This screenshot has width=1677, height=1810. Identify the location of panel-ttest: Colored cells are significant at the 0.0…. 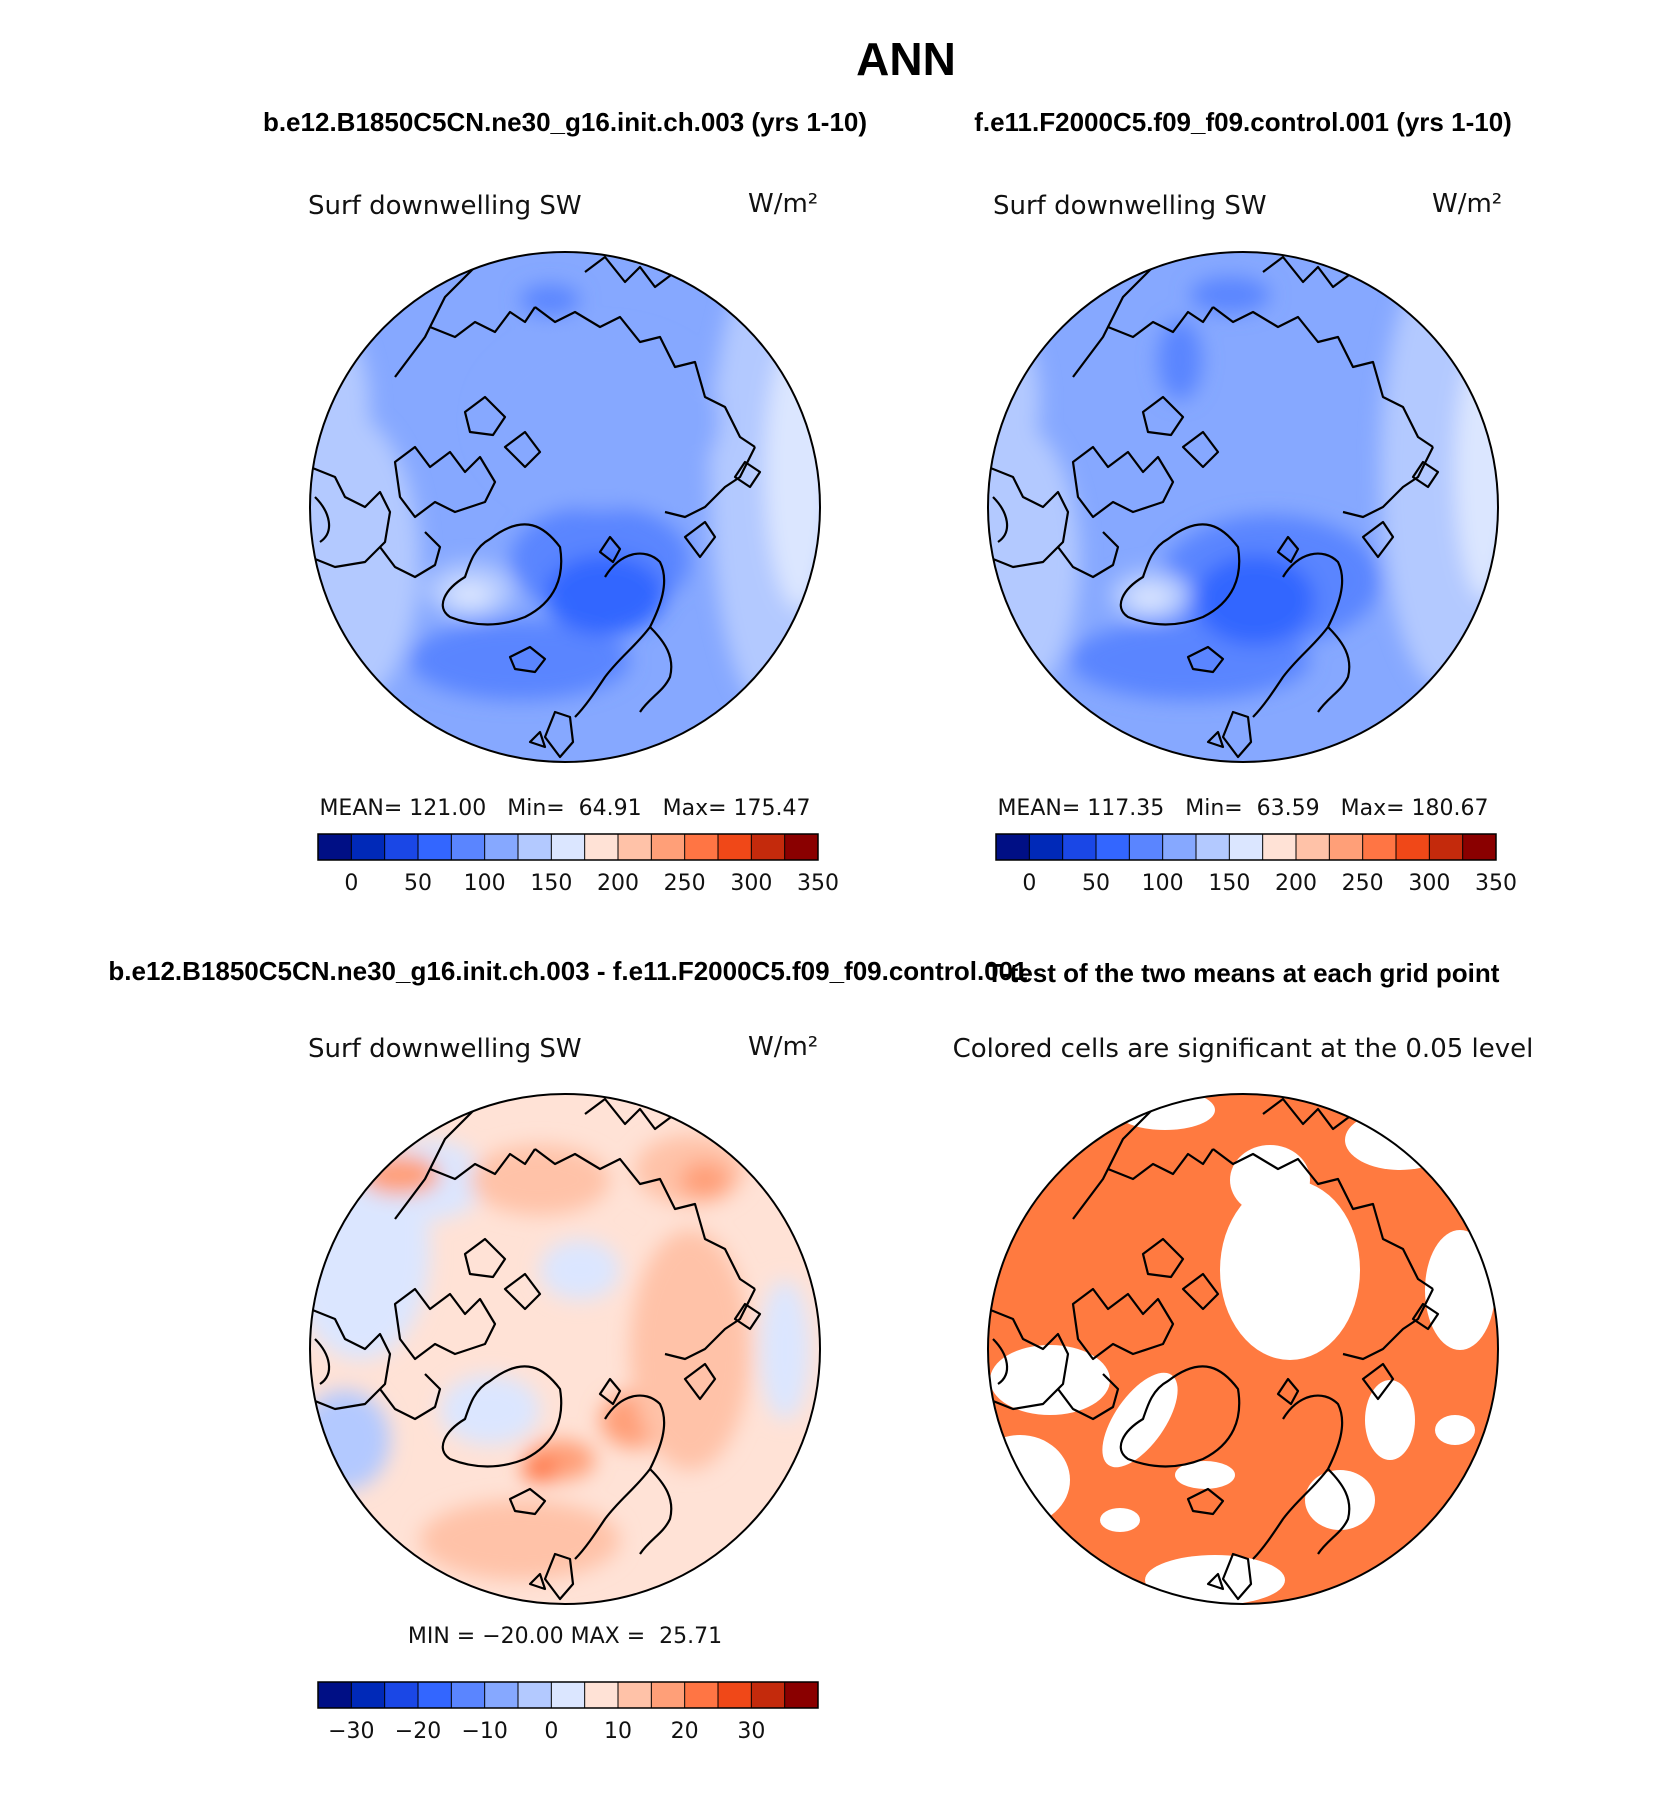
(1243, 1319).